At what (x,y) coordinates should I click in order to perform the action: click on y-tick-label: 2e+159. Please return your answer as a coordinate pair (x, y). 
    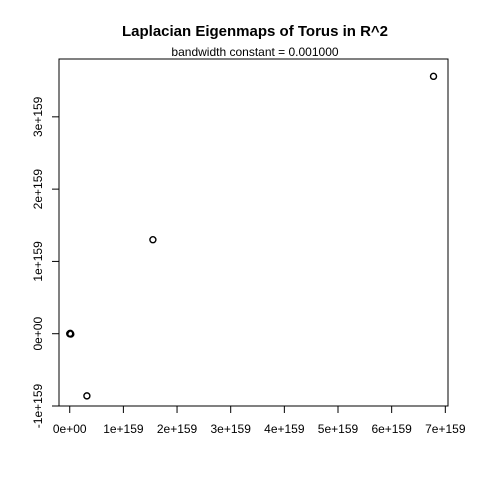
    Looking at the image, I should click on (38, 189).